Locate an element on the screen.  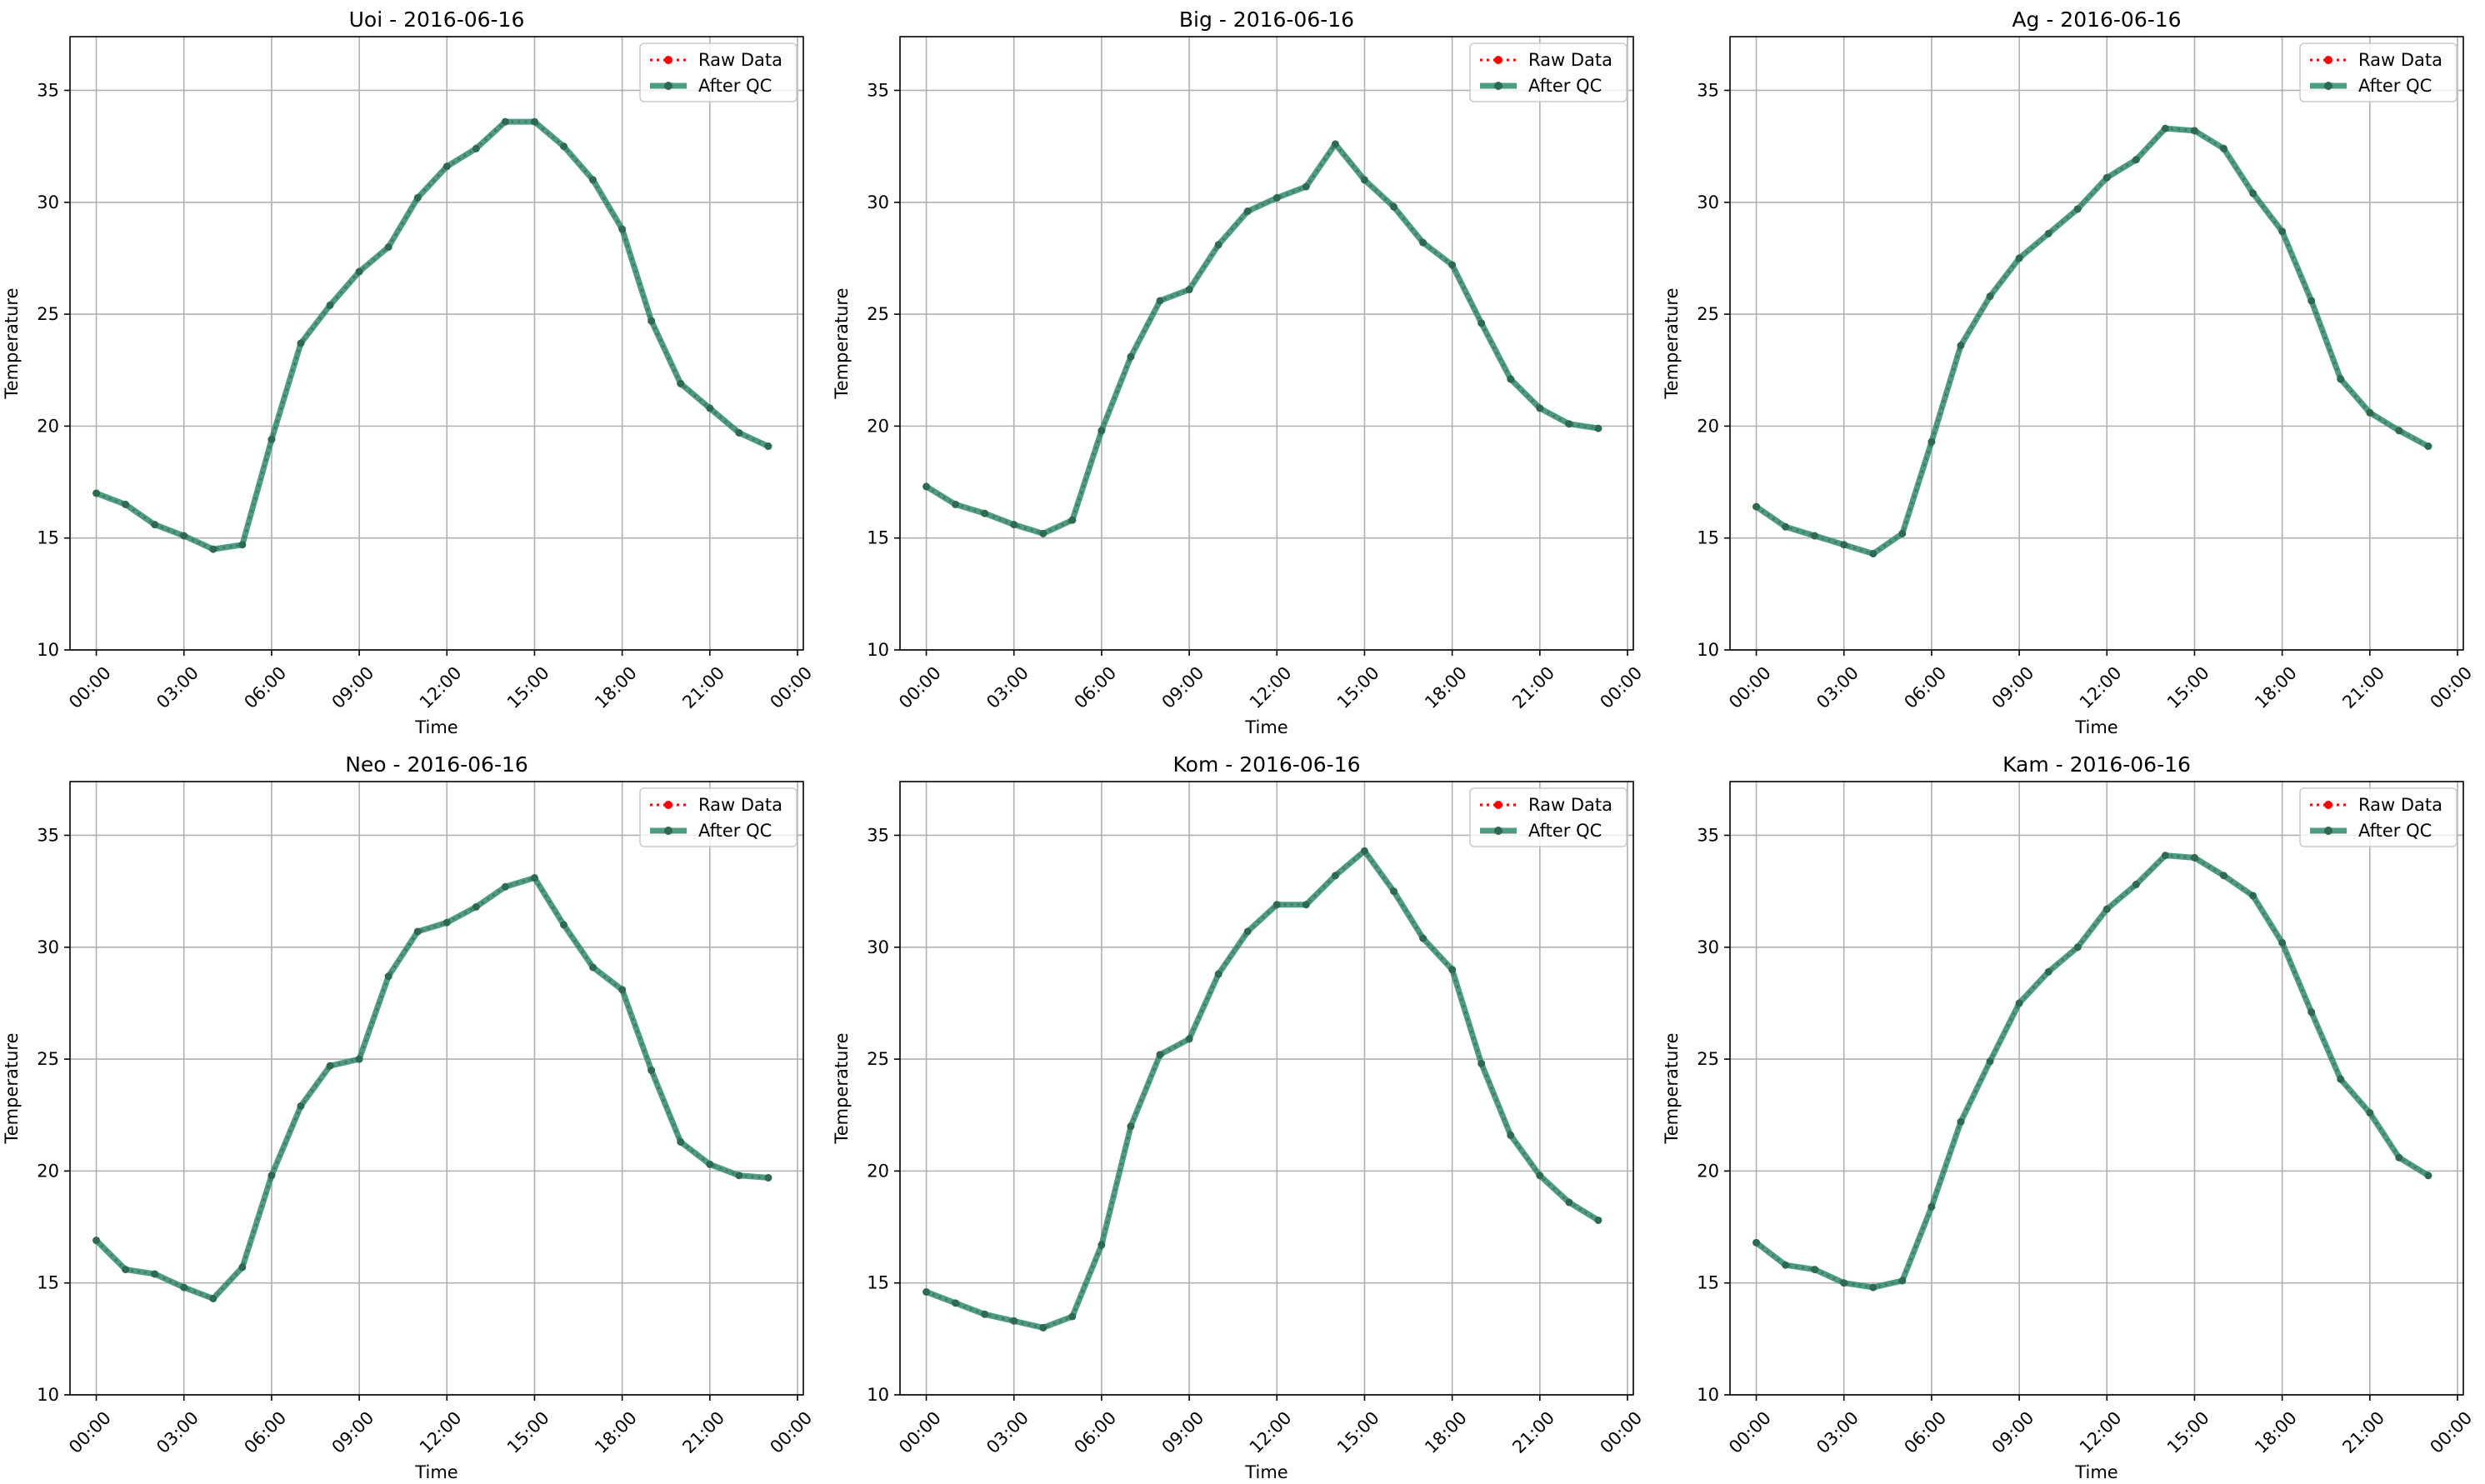
chart-title: Neo - 2016-06-16 is located at coordinates (436, 764).